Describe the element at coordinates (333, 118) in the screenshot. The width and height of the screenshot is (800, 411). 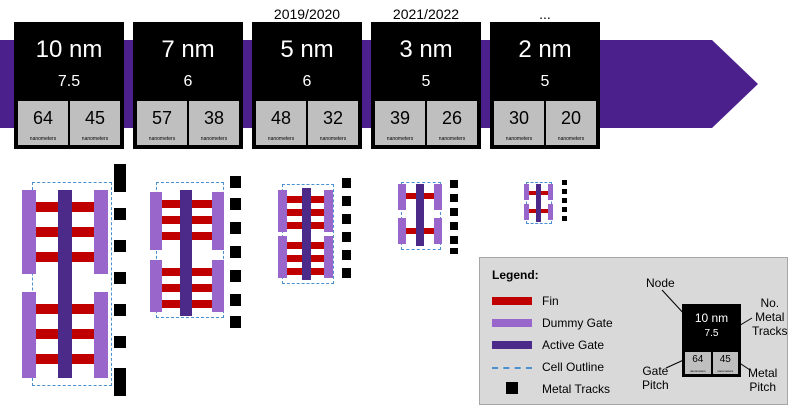
I see `metal-pitch-value: 32` at that location.